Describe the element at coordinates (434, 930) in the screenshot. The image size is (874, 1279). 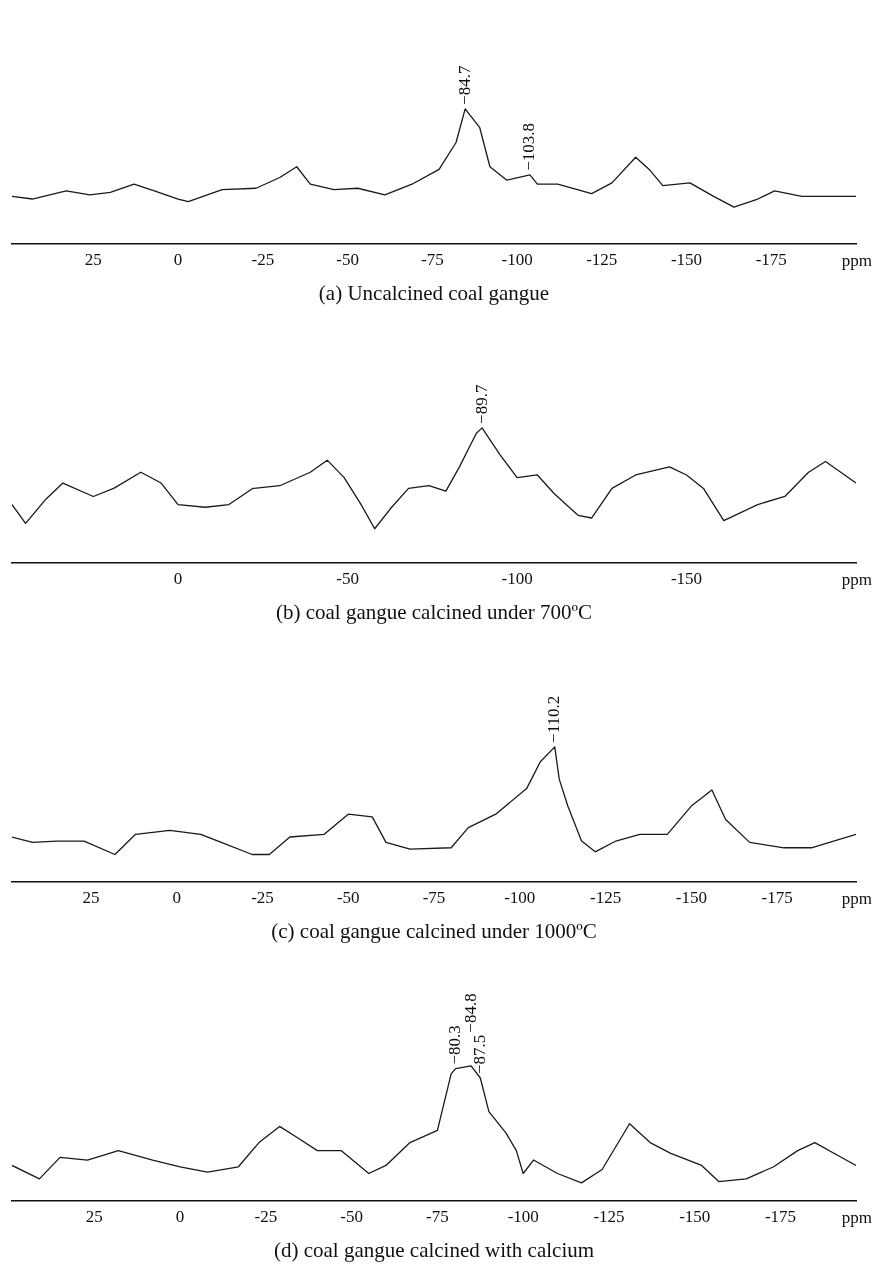
I see `text: (c) coal gangue calcined under 1000ºC` at that location.